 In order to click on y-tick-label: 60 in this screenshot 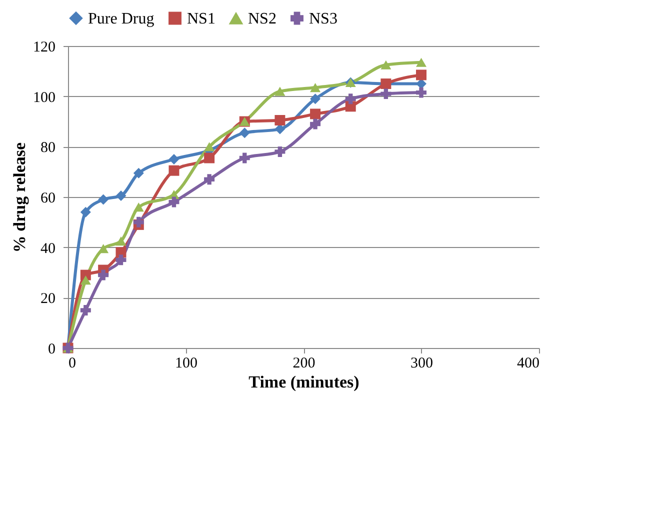, I will do `click(48, 198)`.